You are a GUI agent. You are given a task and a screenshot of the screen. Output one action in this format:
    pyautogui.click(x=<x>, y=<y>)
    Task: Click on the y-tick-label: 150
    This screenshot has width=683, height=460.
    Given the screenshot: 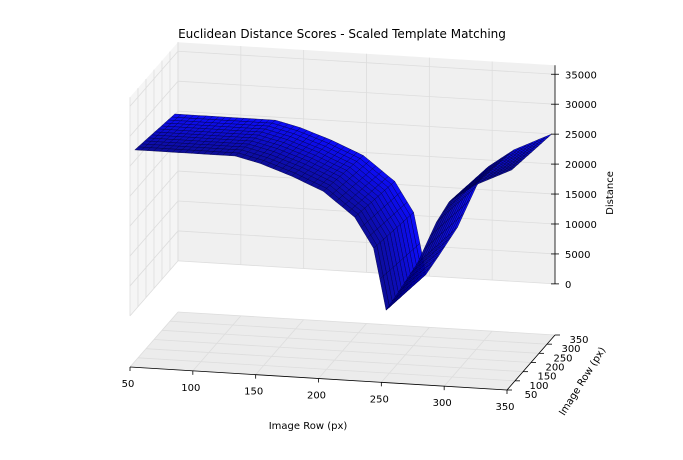 What is the action you would take?
    pyautogui.click(x=546, y=377)
    